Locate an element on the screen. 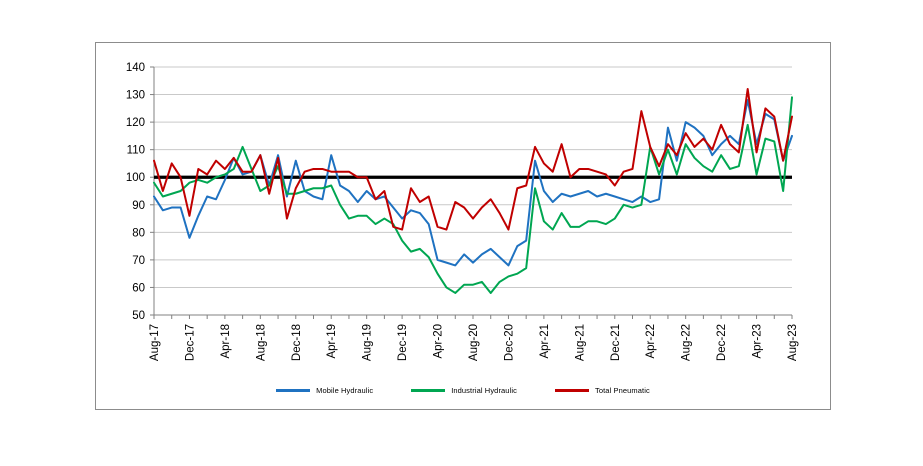  x-tick-label: Dec-22 is located at coordinates (722, 342).